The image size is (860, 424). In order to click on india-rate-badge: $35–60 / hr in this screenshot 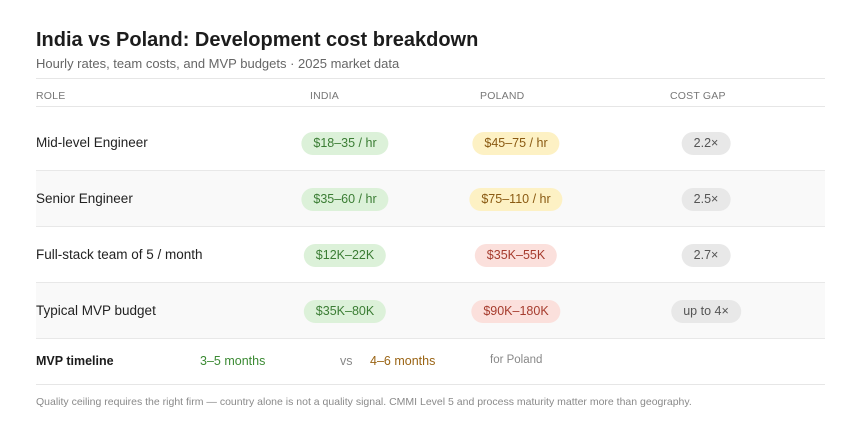, I will do `click(345, 199)`.